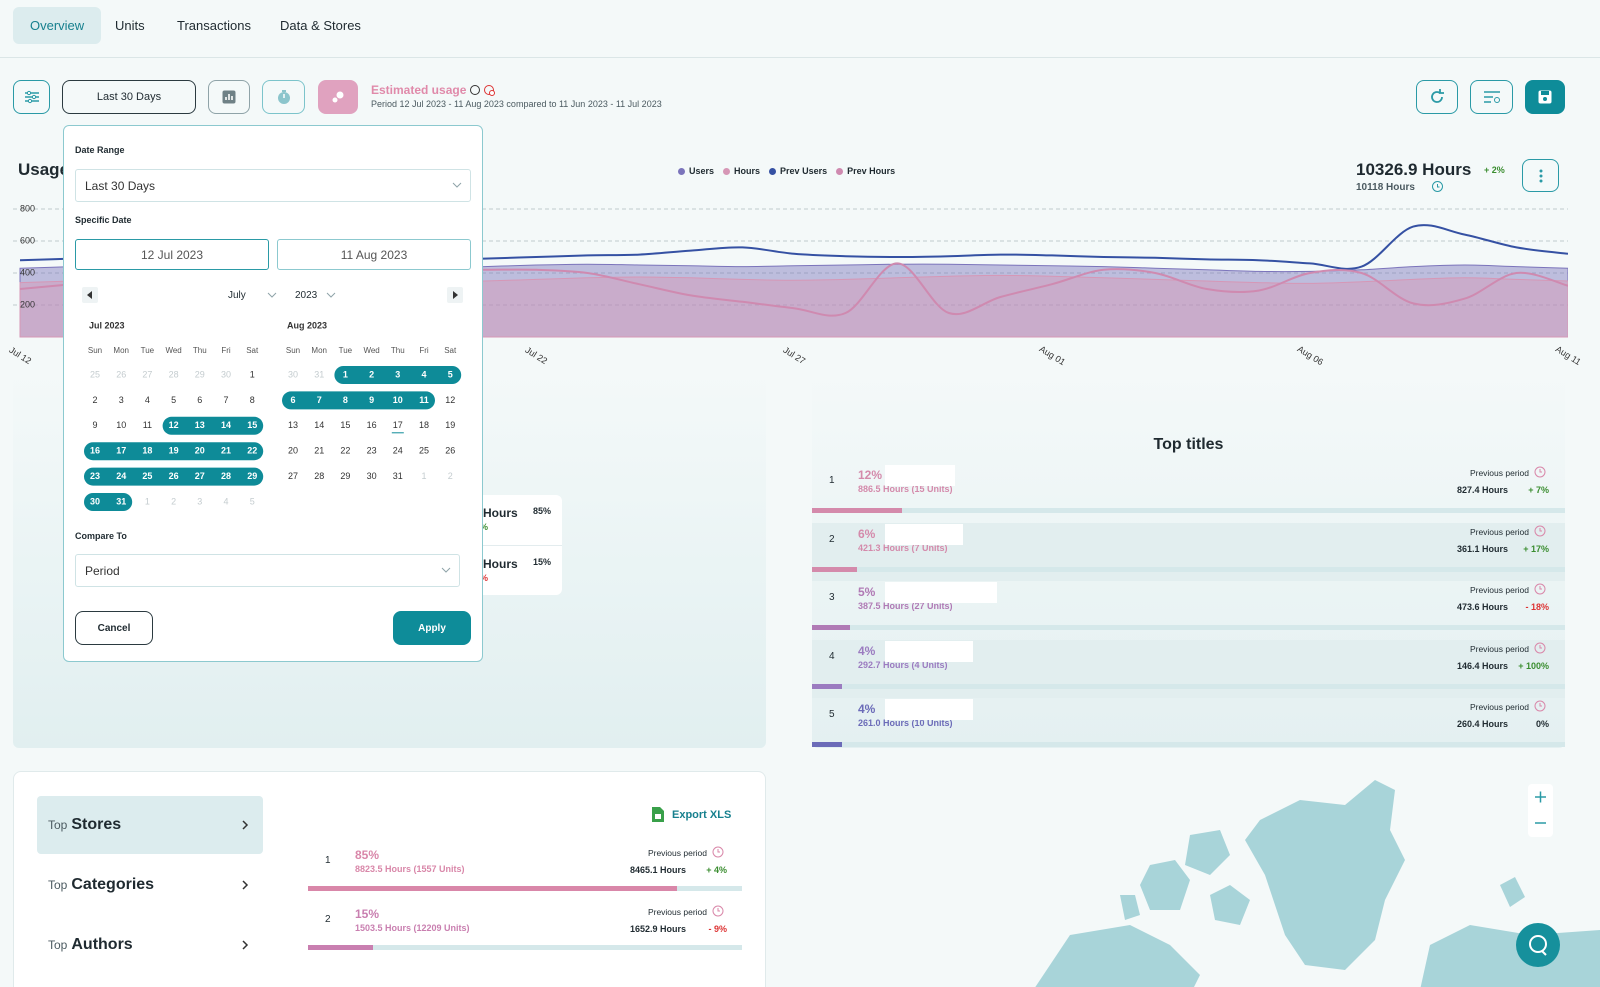 The image size is (1600, 987). Describe the element at coordinates (150, 945) in the screenshot. I see `nav-item: Top Authors` at that location.